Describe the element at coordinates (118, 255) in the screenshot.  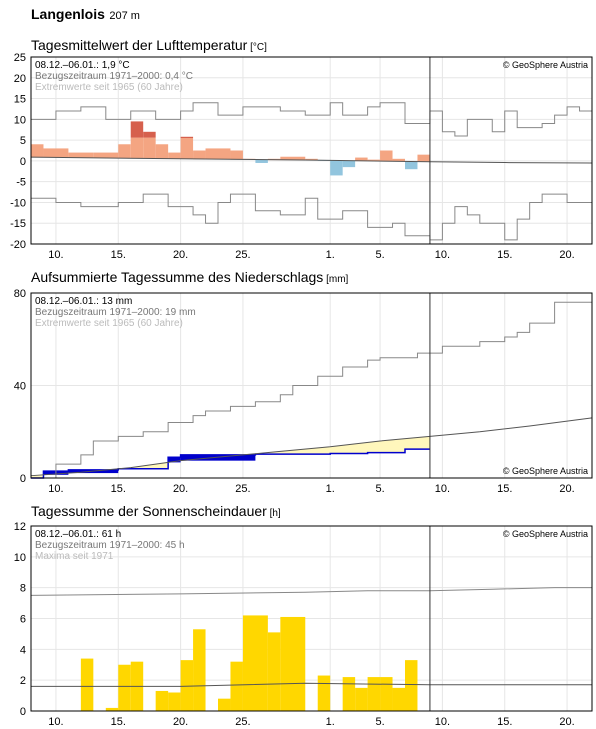
I see `x-tick-label-0-1: 15.` at that location.